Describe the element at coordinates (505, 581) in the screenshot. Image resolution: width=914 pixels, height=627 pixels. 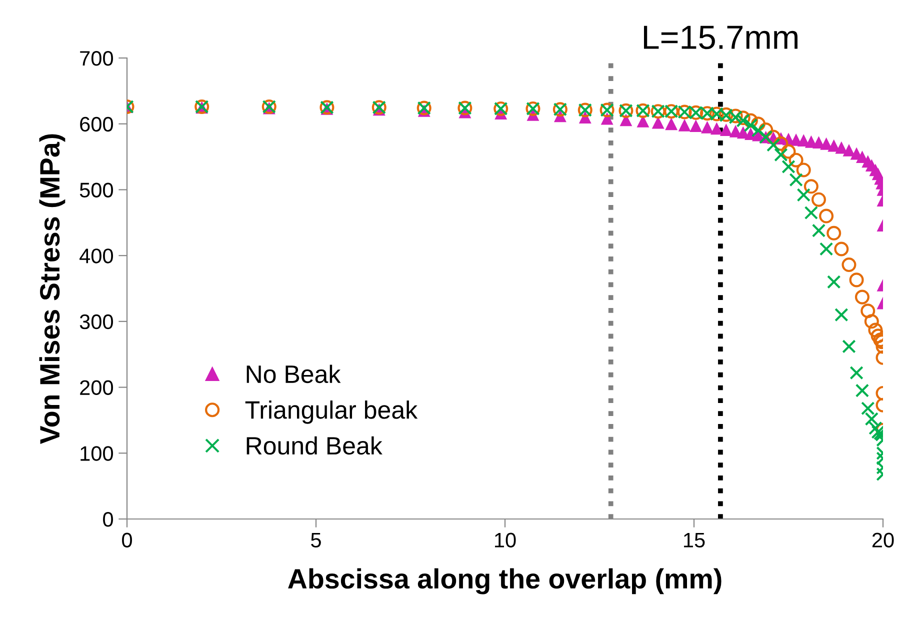
I see `x-axis-title: Abscissa along the overlap (mm)` at that location.